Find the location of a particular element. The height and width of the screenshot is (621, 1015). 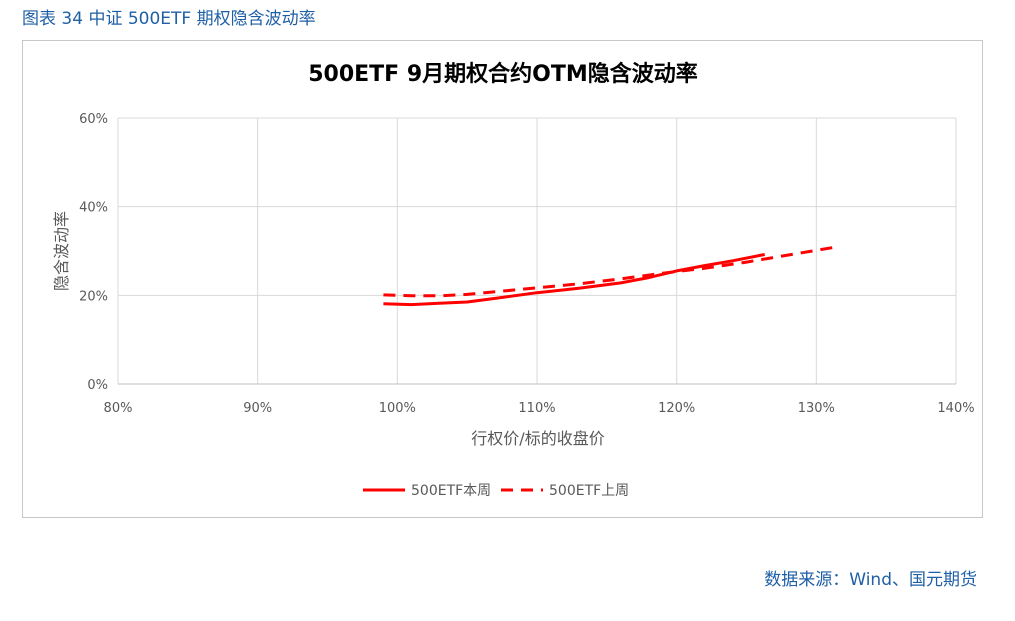

y-tick-label: 20% is located at coordinates (93, 296).